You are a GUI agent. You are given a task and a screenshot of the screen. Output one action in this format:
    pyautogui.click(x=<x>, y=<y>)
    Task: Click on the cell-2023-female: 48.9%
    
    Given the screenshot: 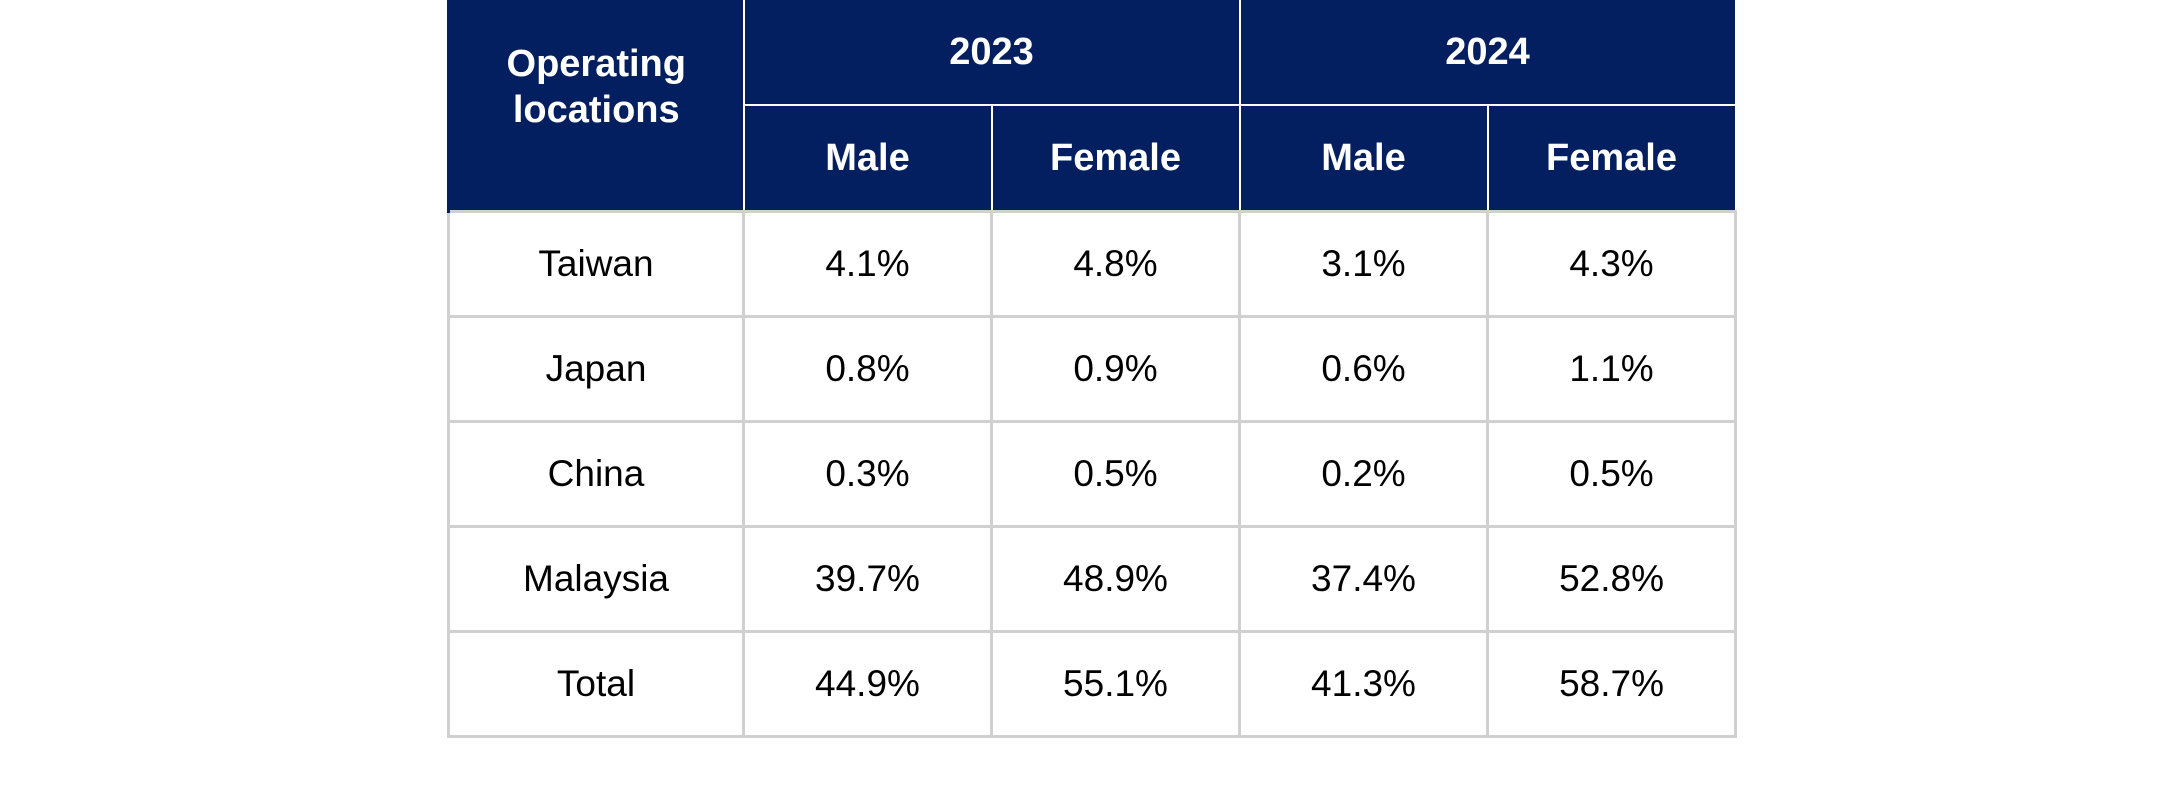 What is the action you would take?
    pyautogui.click(x=1115, y=579)
    